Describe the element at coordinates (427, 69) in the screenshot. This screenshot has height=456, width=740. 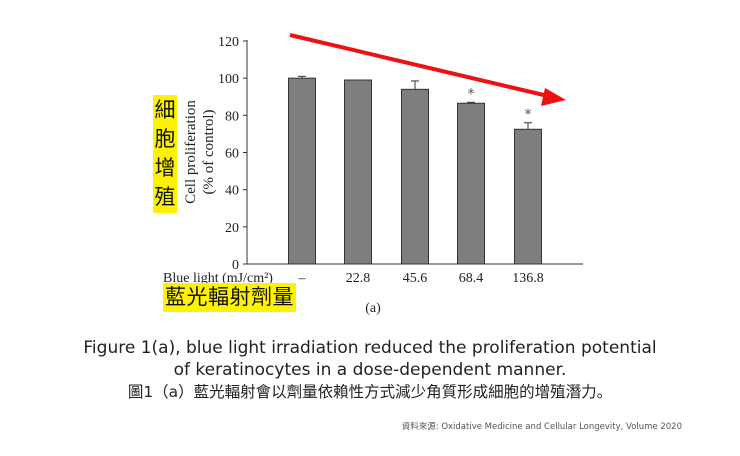
I see `trend-arrow` at that location.